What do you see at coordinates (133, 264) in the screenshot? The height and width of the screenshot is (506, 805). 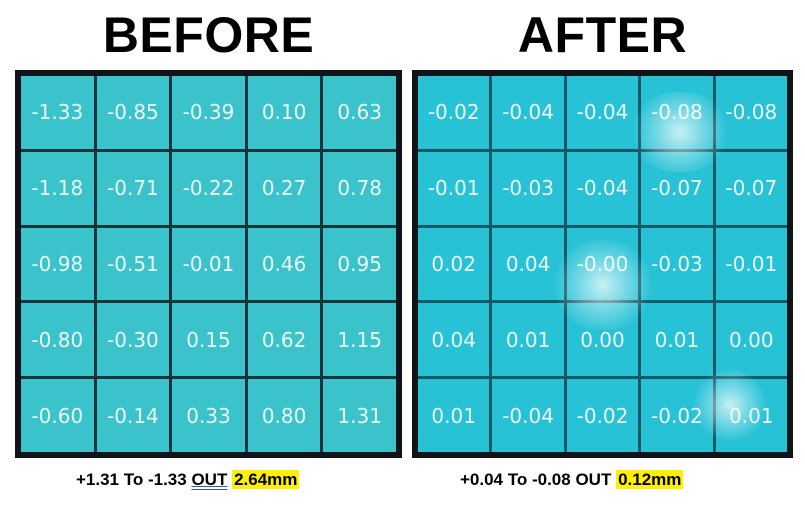 I see `mesh-cell: -0.51` at bounding box center [133, 264].